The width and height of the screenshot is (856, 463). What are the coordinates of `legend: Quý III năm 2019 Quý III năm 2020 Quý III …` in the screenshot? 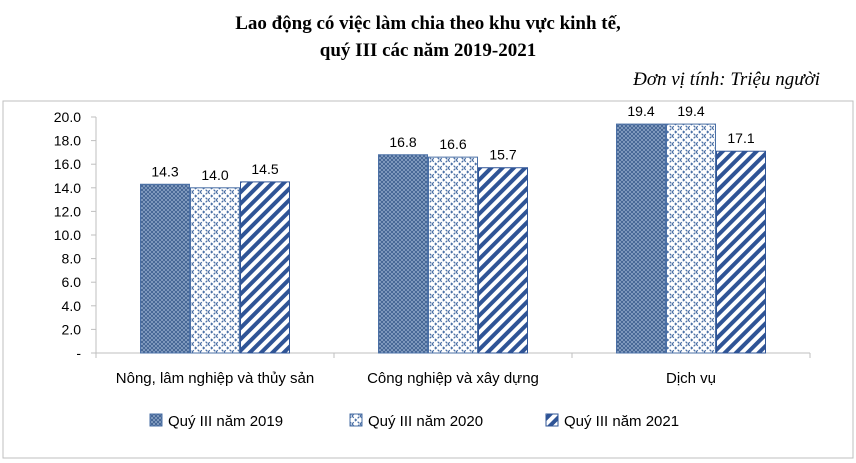 It's located at (414, 421).